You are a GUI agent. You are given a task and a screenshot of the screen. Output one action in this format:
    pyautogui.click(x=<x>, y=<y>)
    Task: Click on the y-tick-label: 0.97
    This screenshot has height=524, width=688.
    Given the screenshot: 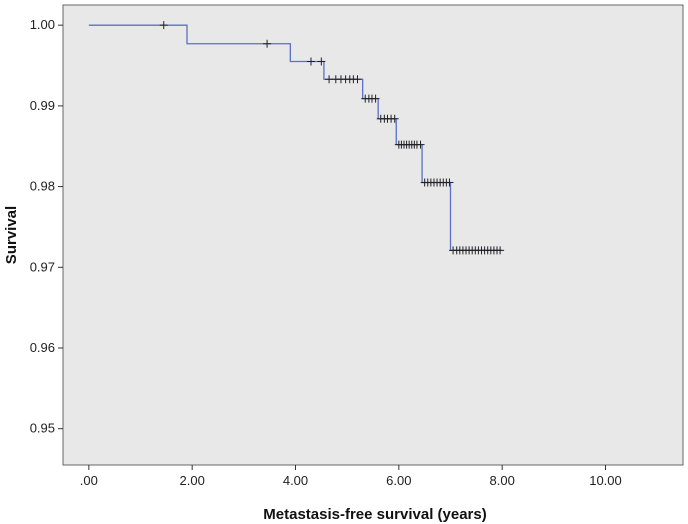 What is the action you would take?
    pyautogui.click(x=42, y=266)
    